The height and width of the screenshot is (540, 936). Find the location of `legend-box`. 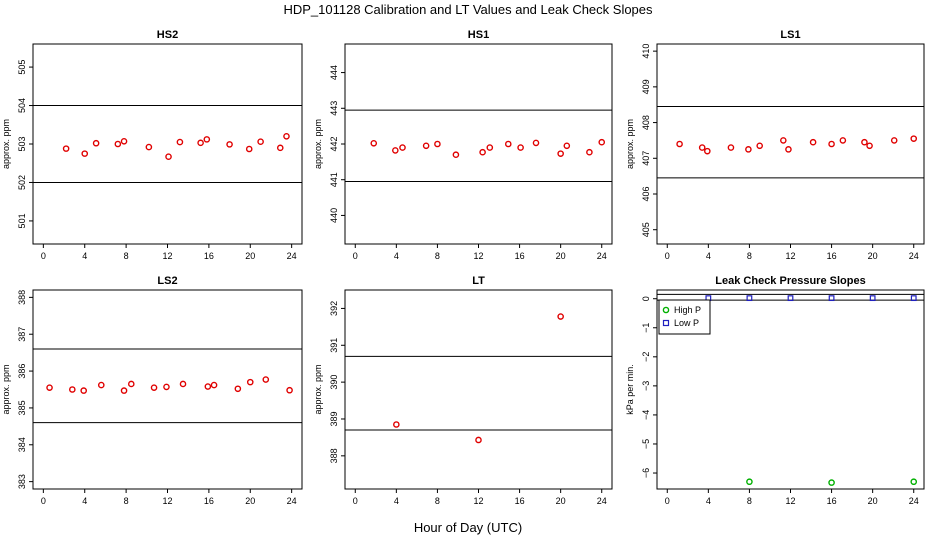

legend-box is located at coordinates (684, 317).